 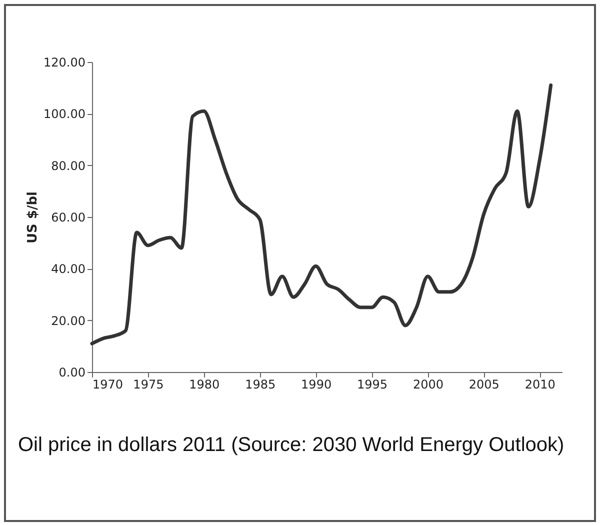 I want to click on x-tick-label: 1995, so click(x=372, y=385).